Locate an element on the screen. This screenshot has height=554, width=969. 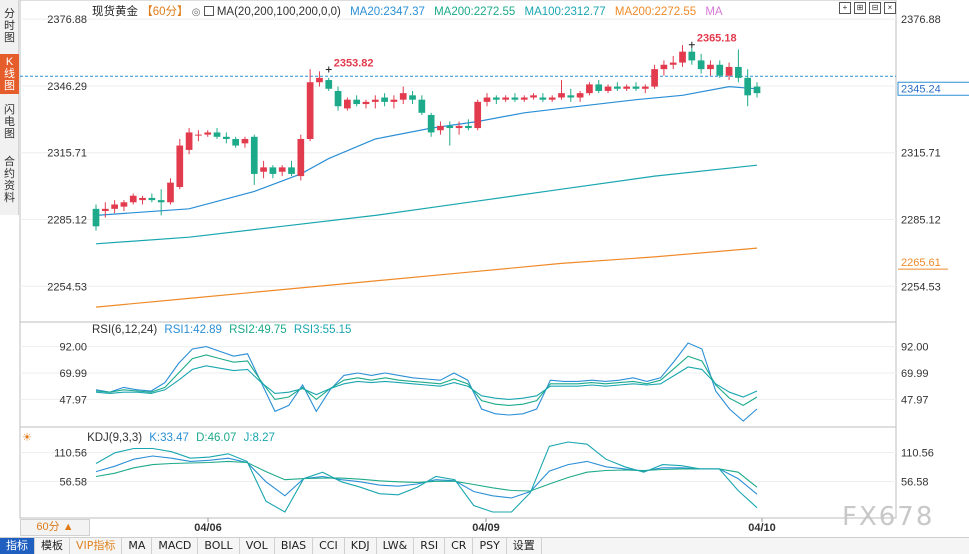
indicator-button-1: 模板 is located at coordinates (52, 546).